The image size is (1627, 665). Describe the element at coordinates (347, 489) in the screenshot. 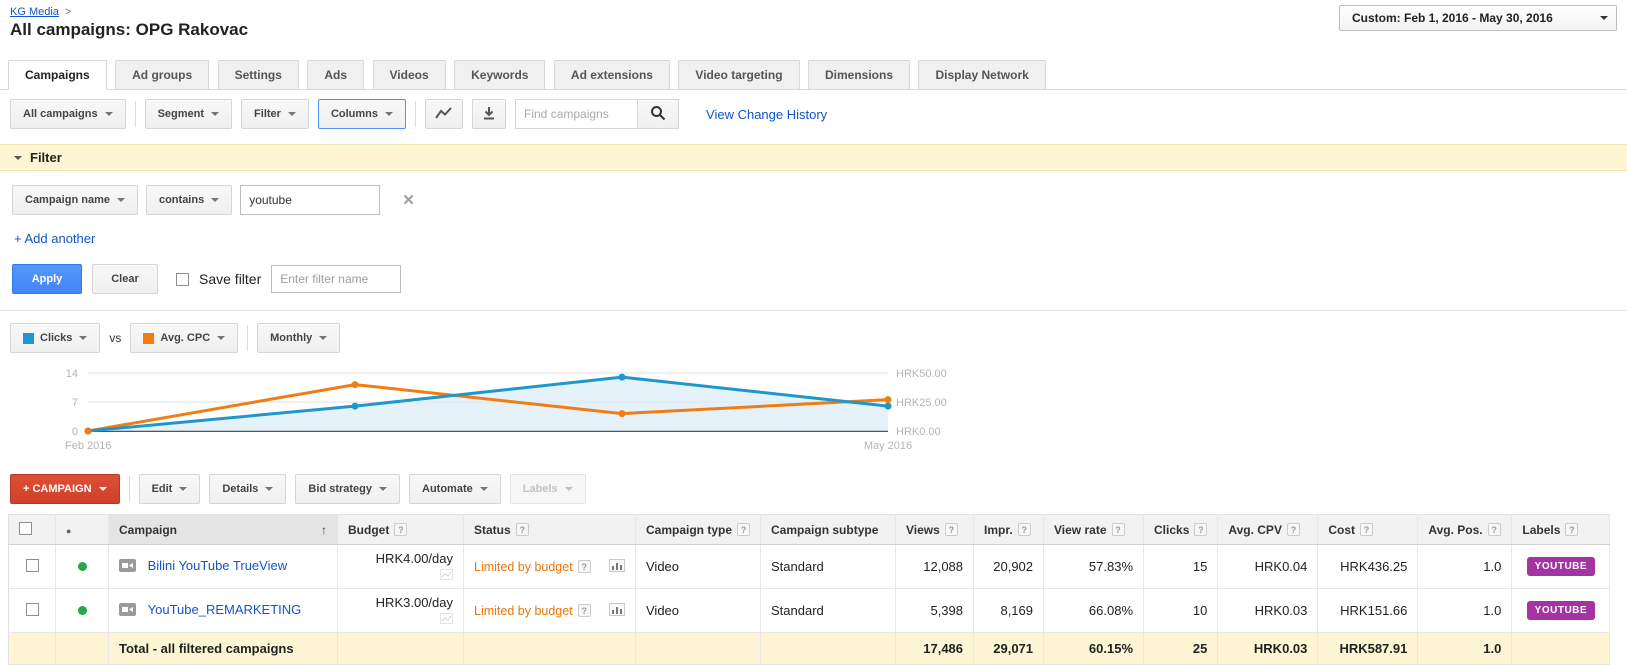

I see `bid-strategy-dropdown: Bid strategy` at that location.